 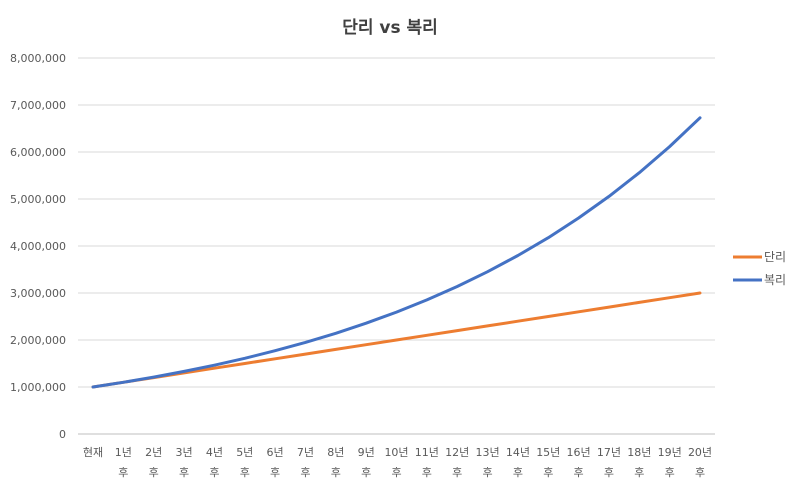 What do you see at coordinates (38, 340) in the screenshot?
I see `y-tick-label: 2,000,000` at bounding box center [38, 340].